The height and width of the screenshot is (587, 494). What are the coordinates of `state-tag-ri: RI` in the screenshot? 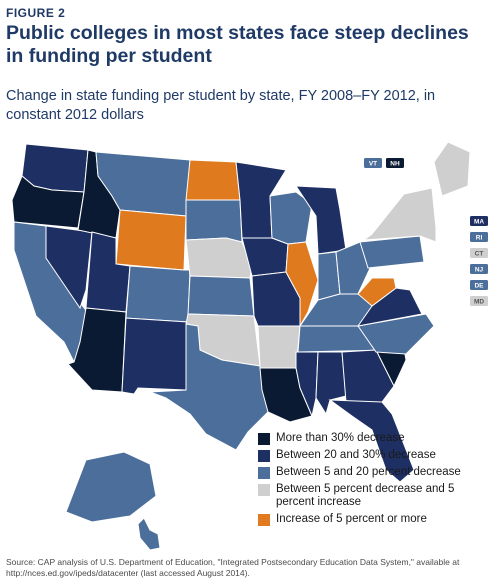 It's located at (479, 237).